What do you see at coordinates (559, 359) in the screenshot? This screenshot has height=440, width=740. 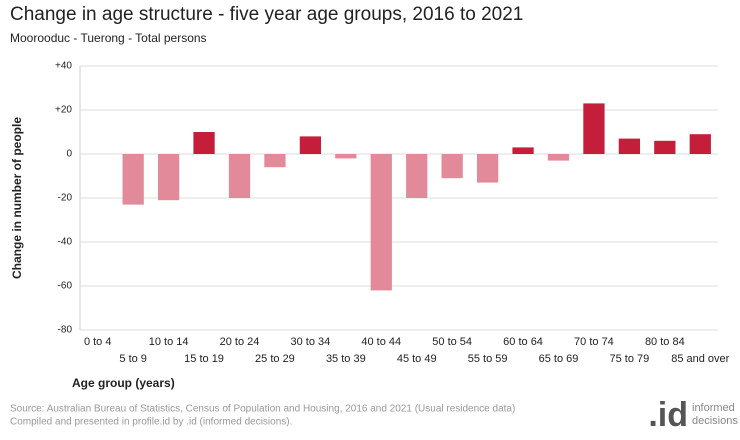 I see `x-tick-label: 65 to 69` at bounding box center [559, 359].